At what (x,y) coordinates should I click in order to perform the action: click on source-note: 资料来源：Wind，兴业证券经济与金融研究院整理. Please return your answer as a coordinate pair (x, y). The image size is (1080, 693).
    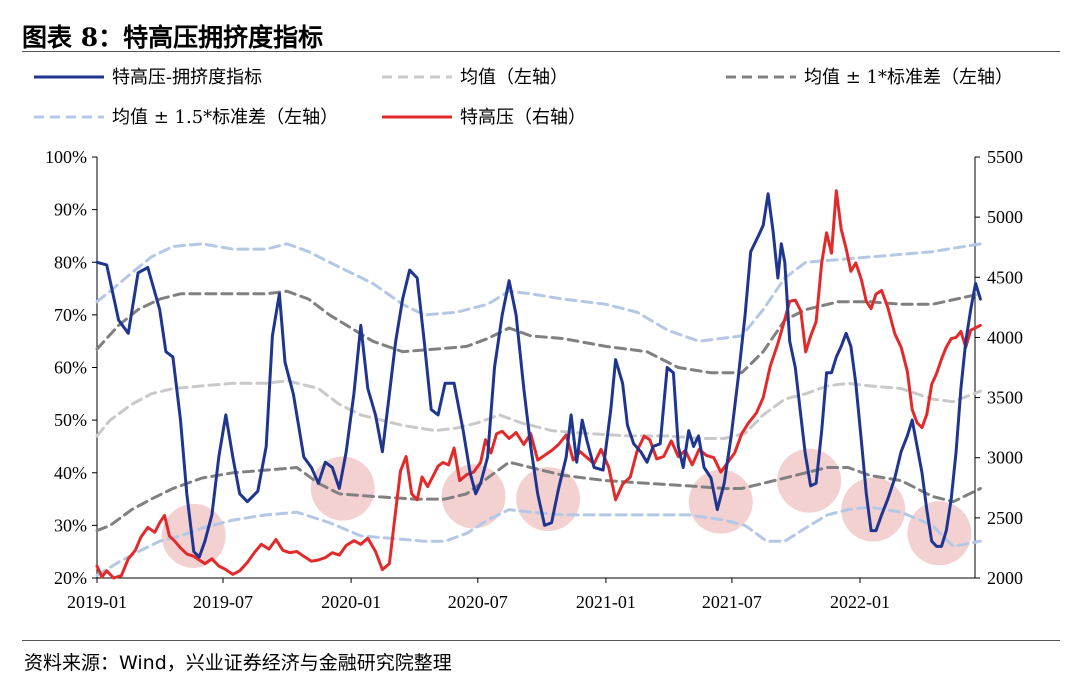
    Looking at the image, I should click on (238, 663).